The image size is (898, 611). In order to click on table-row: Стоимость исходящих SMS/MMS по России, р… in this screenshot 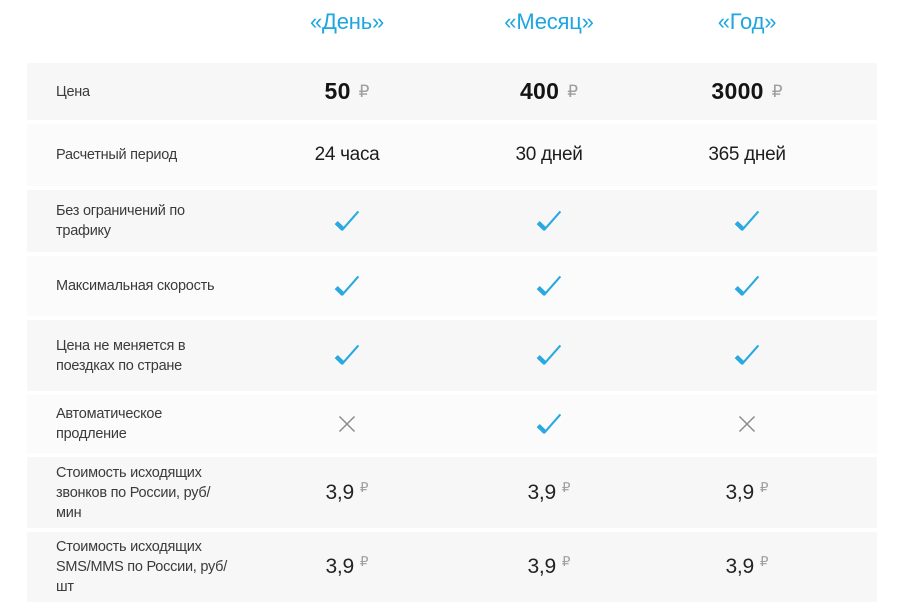, I will do `click(452, 567)`.